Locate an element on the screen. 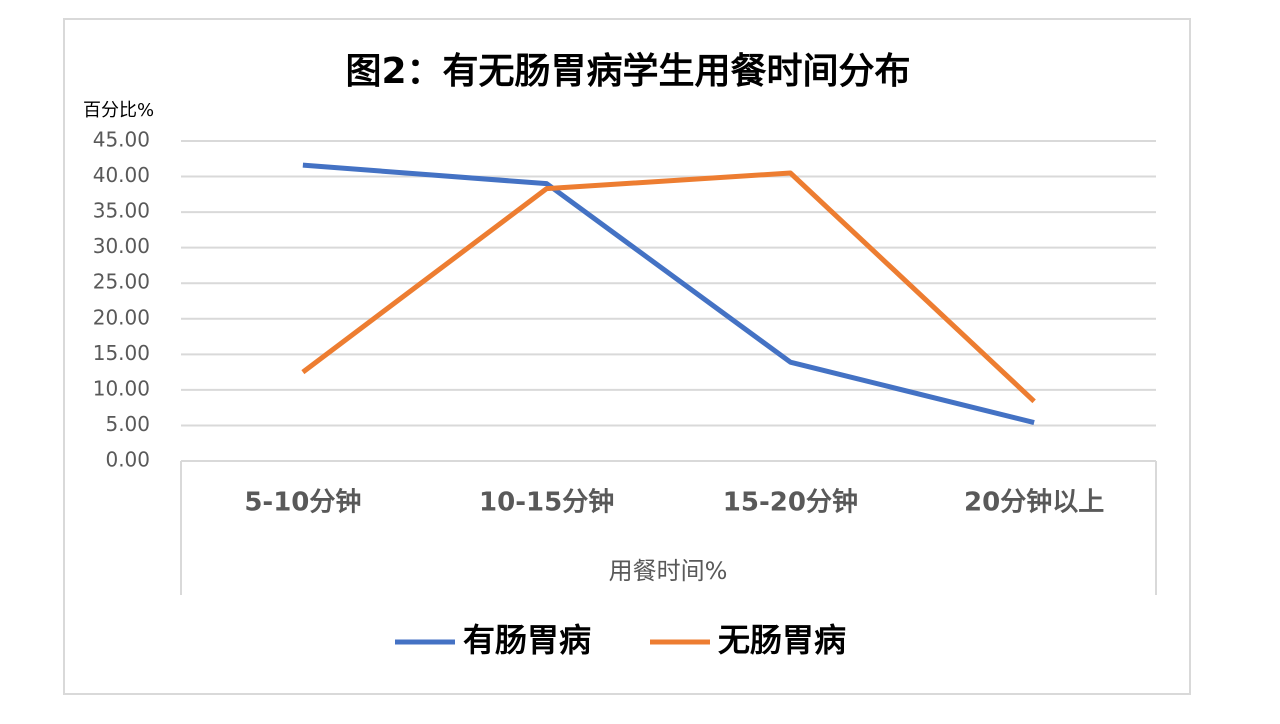 Image resolution: width=1280 pixels, height=724 pixels. y-tick-label: 25.00 is located at coordinates (121, 282).